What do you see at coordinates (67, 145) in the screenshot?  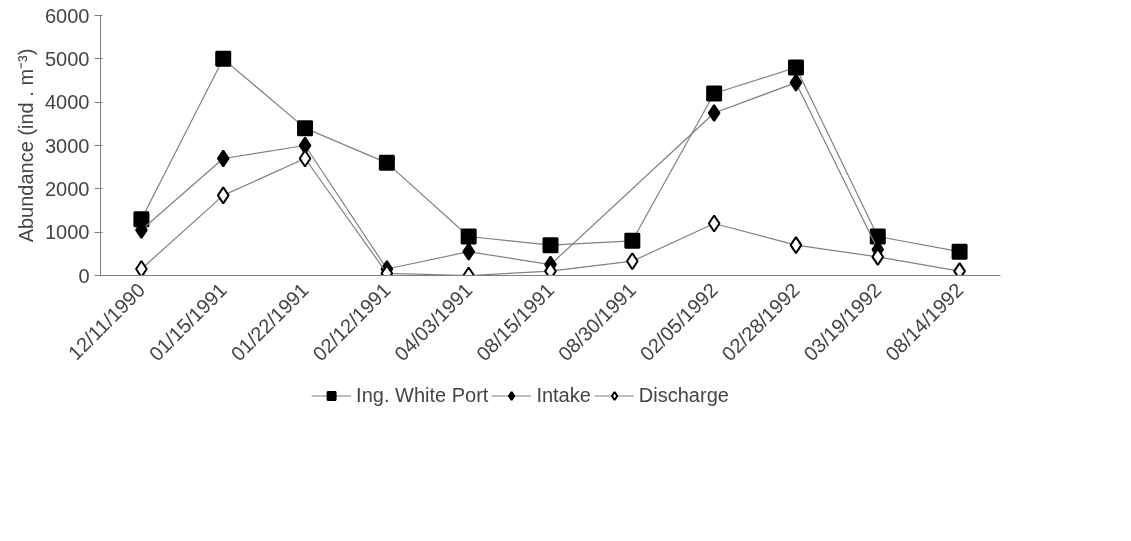 I see `y-tick-label: 3000` at bounding box center [67, 145].